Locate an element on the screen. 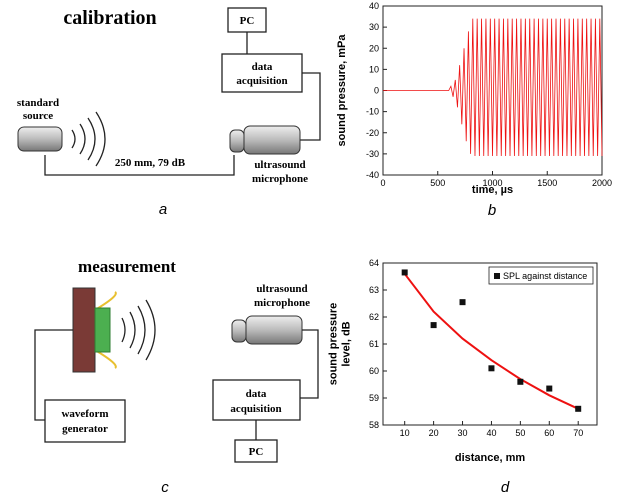 The height and width of the screenshot is (497, 628). title: calibration is located at coordinates (109, 18).